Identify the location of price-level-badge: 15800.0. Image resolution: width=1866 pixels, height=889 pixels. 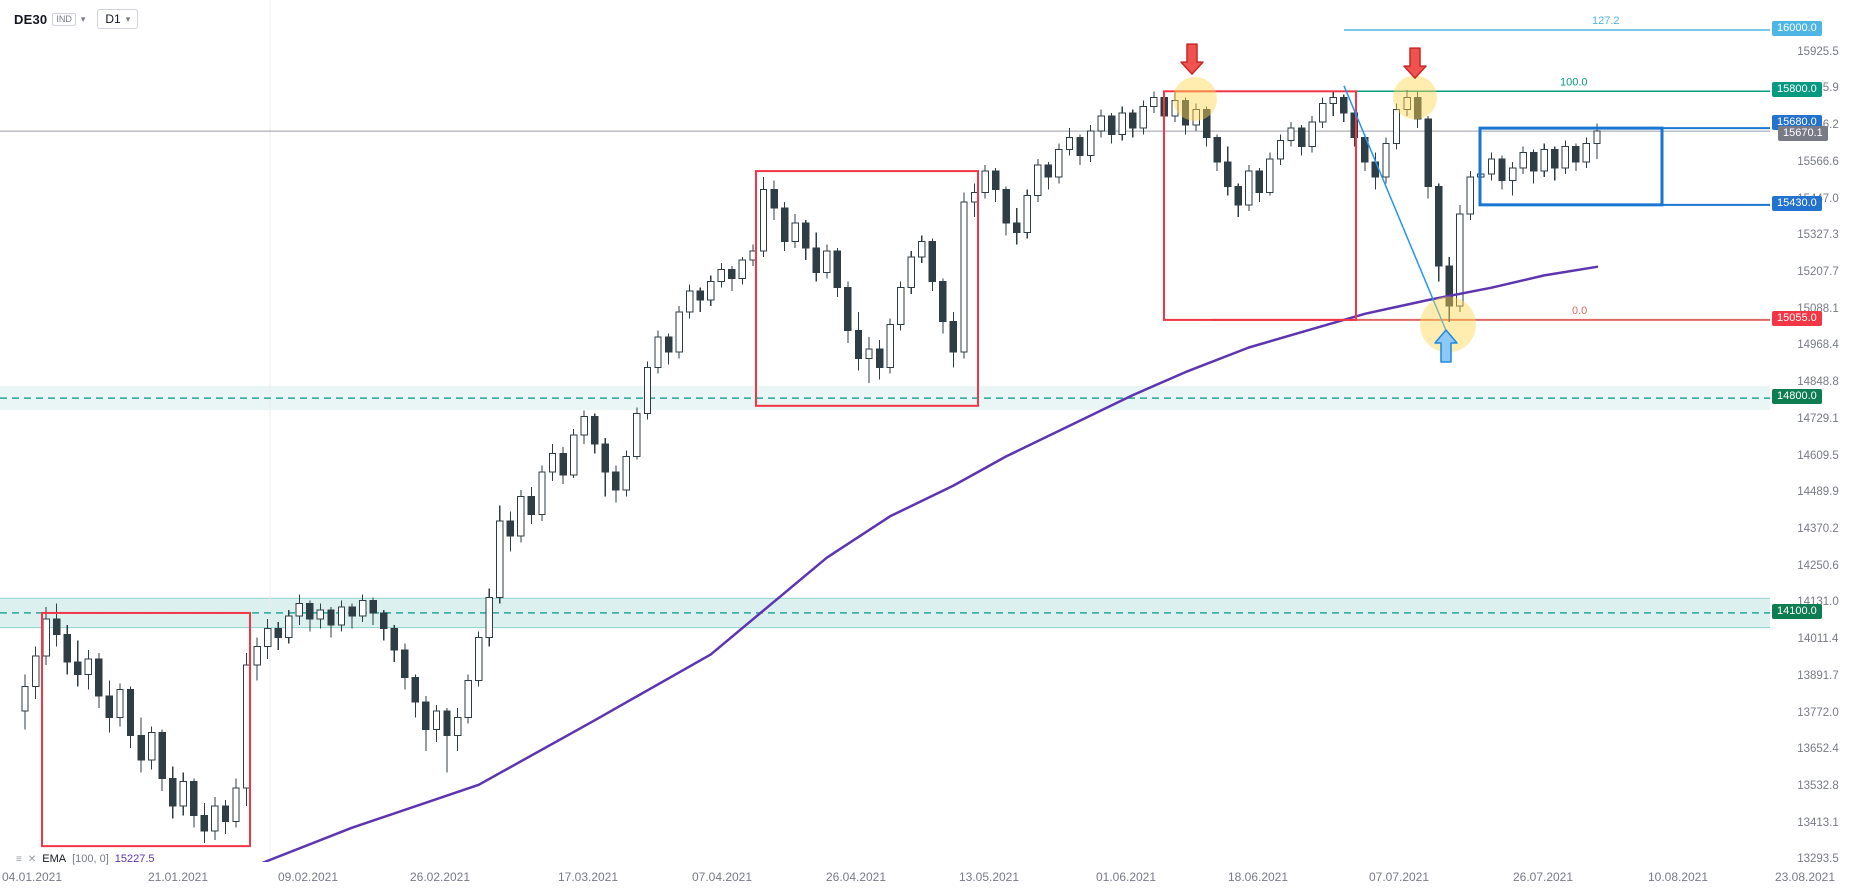
(1797, 90).